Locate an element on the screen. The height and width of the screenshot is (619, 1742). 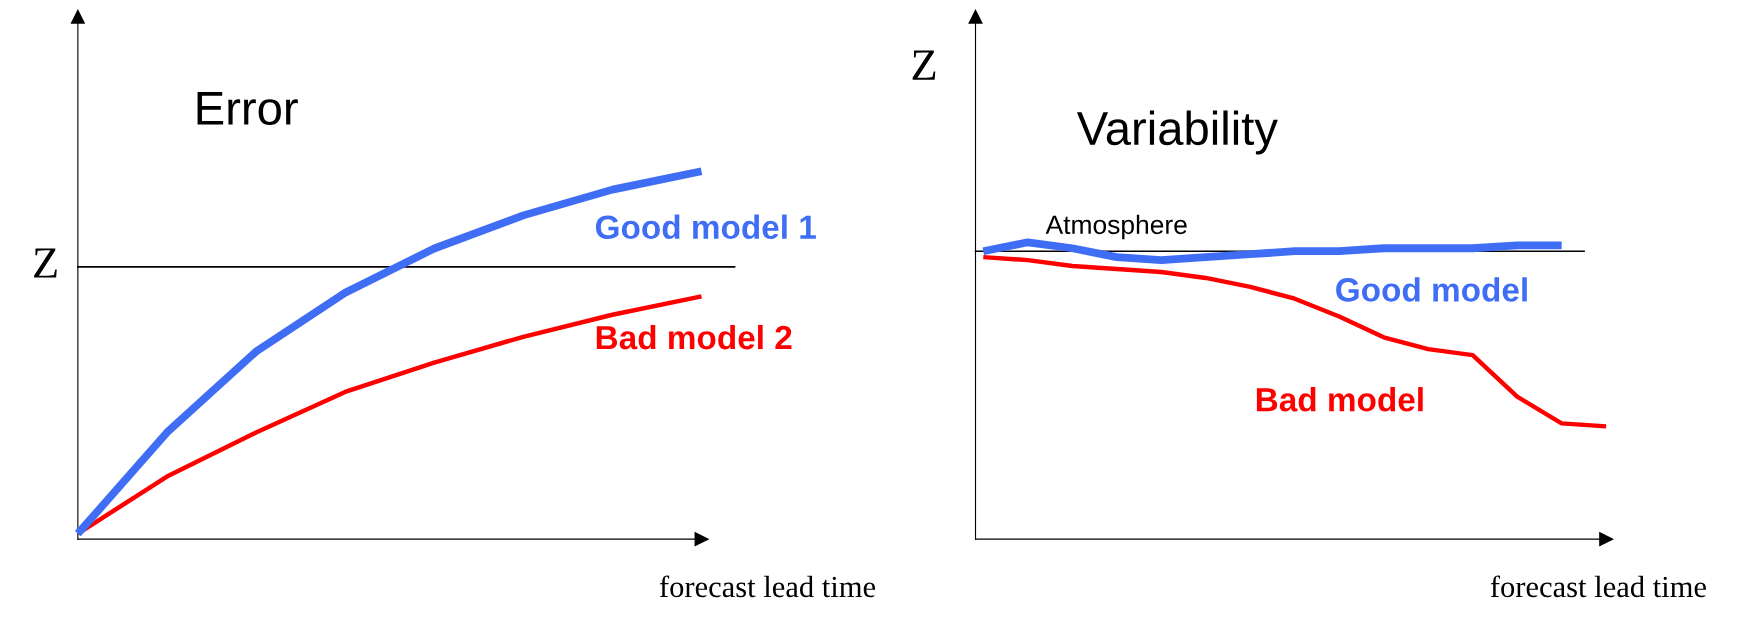
chart-title: Variability is located at coordinates (1177, 132).